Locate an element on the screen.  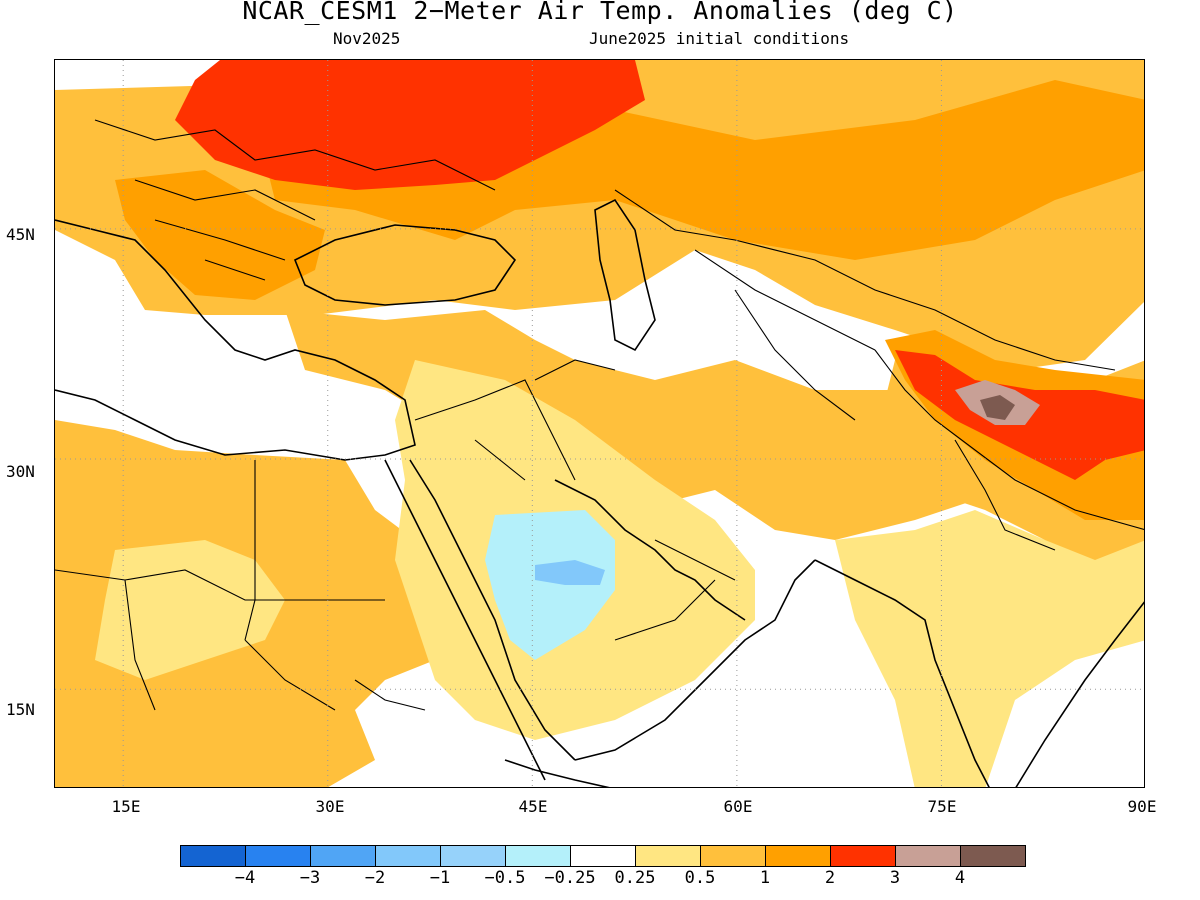
red-sea-east-coast is located at coordinates (492, 610).